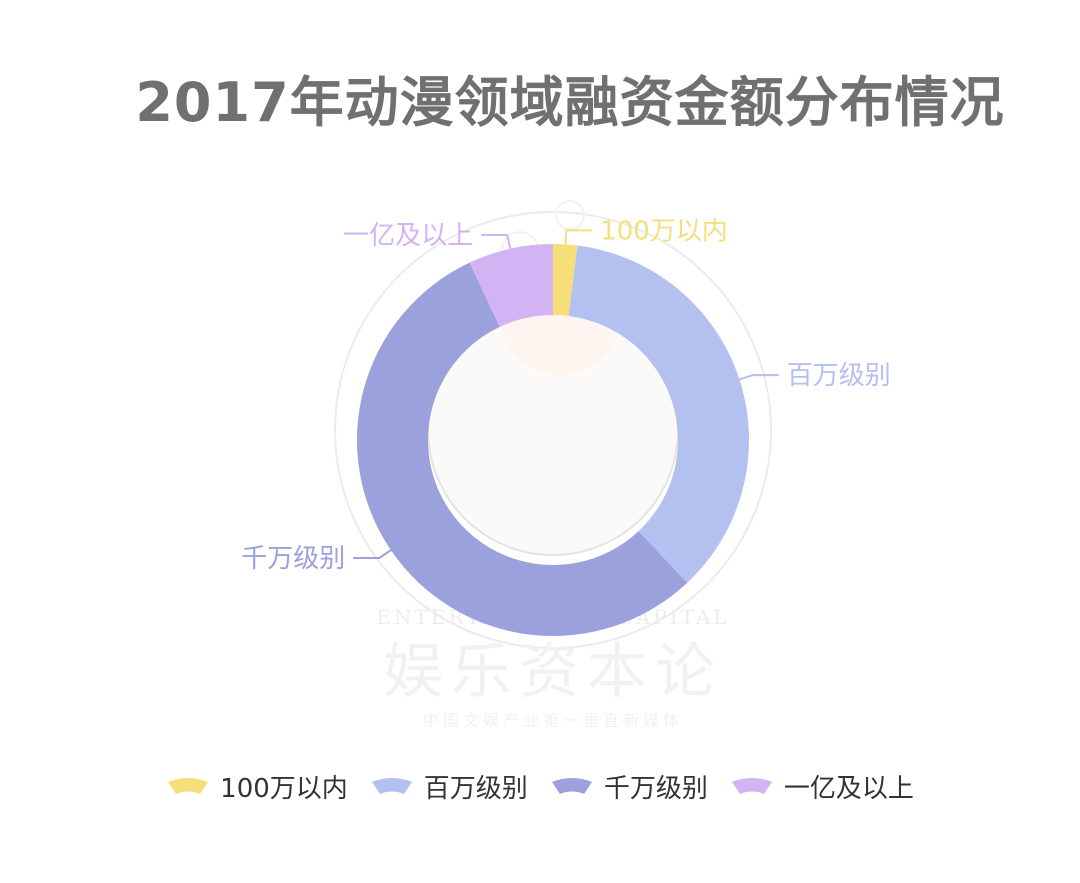 The height and width of the screenshot is (883, 1080). I want to click on legend-label: 百万级别, so click(475, 789).